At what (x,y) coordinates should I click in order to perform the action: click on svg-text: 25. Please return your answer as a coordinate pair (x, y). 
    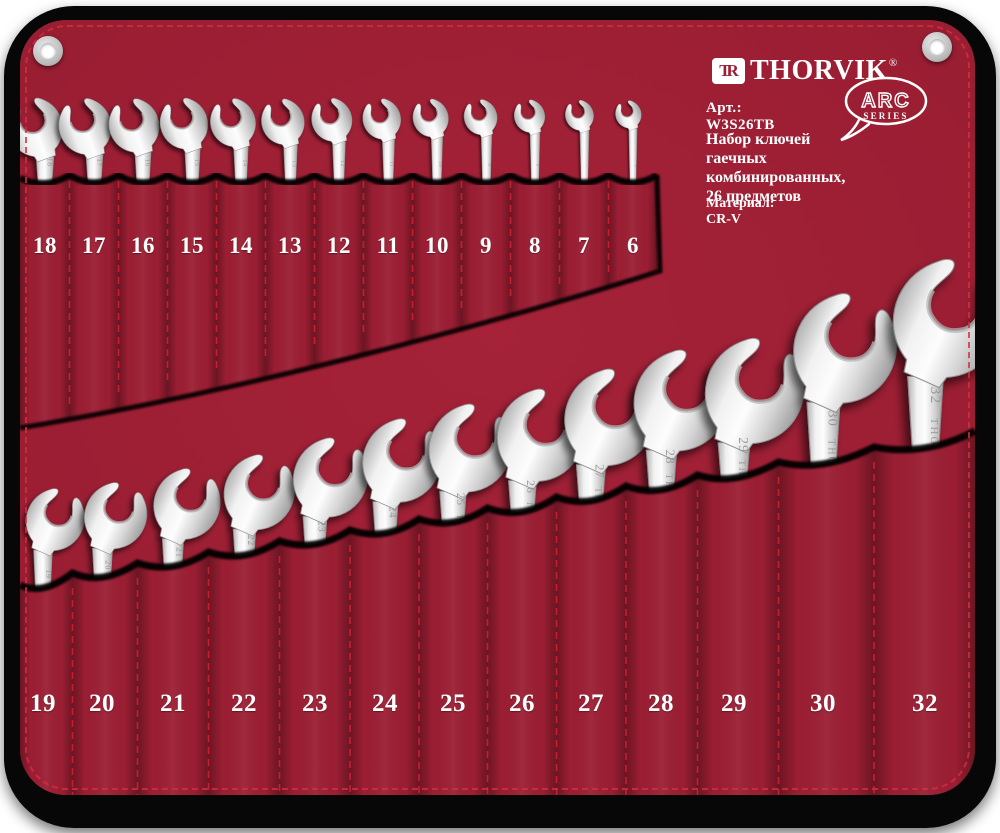
    Looking at the image, I should click on (460, 499).